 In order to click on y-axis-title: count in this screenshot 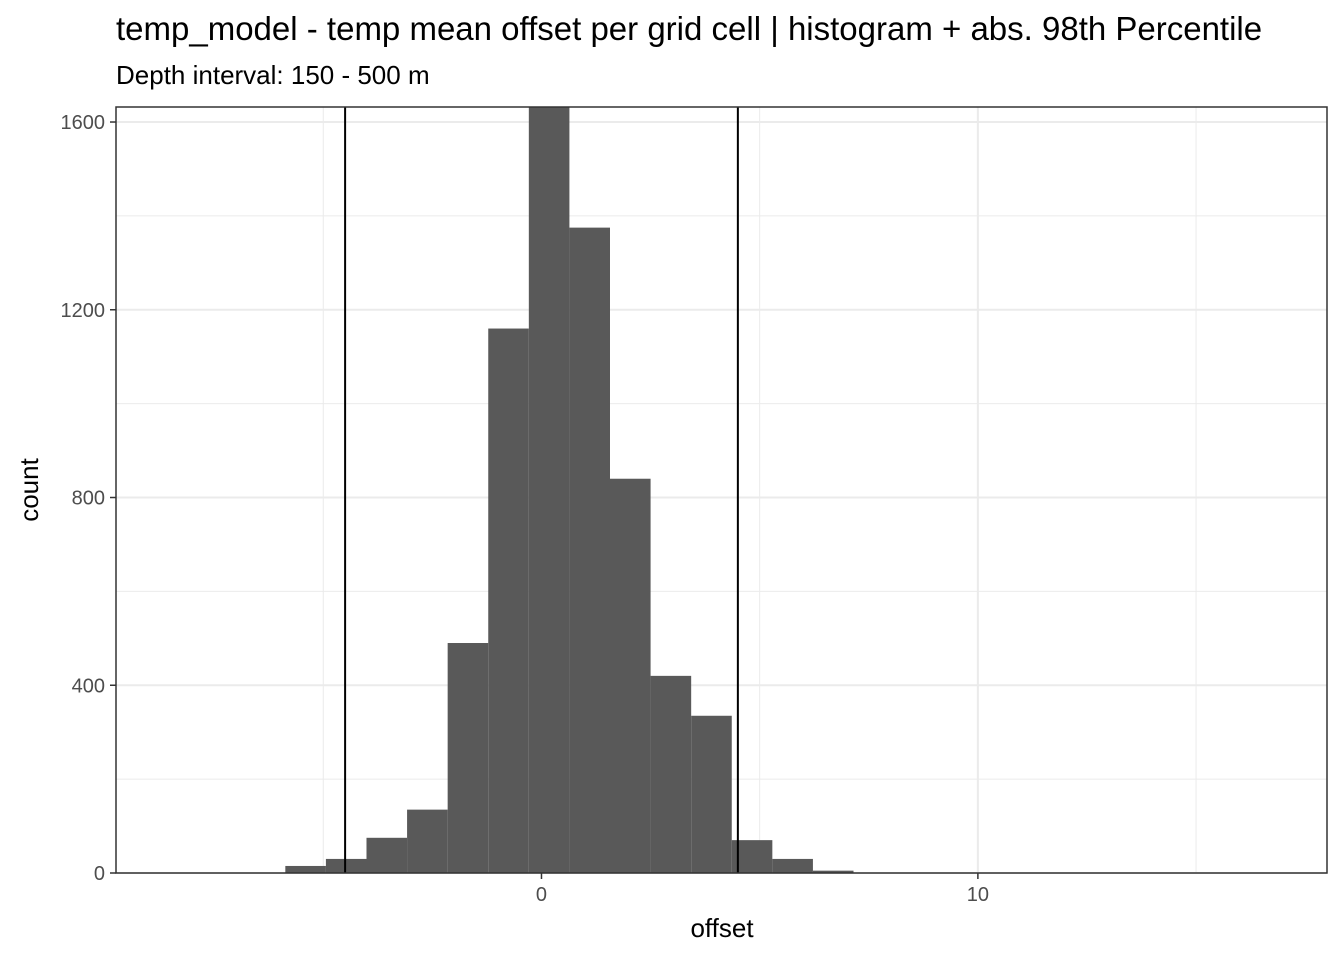, I will do `click(29, 489)`.